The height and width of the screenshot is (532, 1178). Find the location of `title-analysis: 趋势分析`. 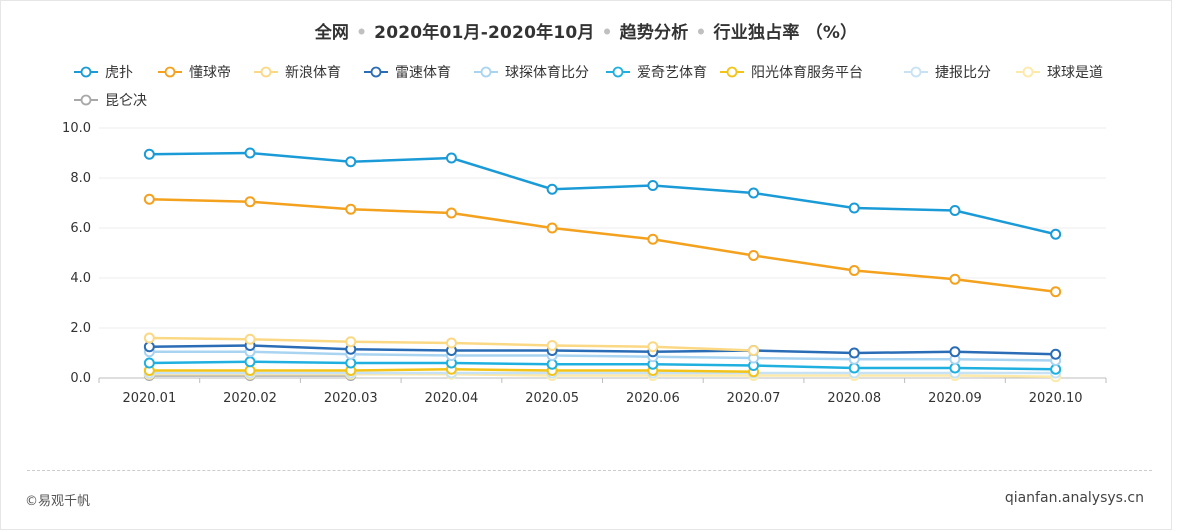

title-analysis: 趋势分析 is located at coordinates (654, 33).